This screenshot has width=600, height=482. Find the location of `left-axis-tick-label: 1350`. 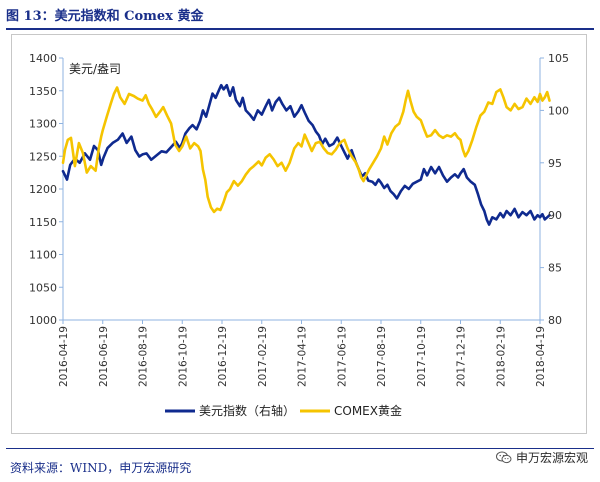

left-axis-tick-label: 1350 is located at coordinates (43, 91).